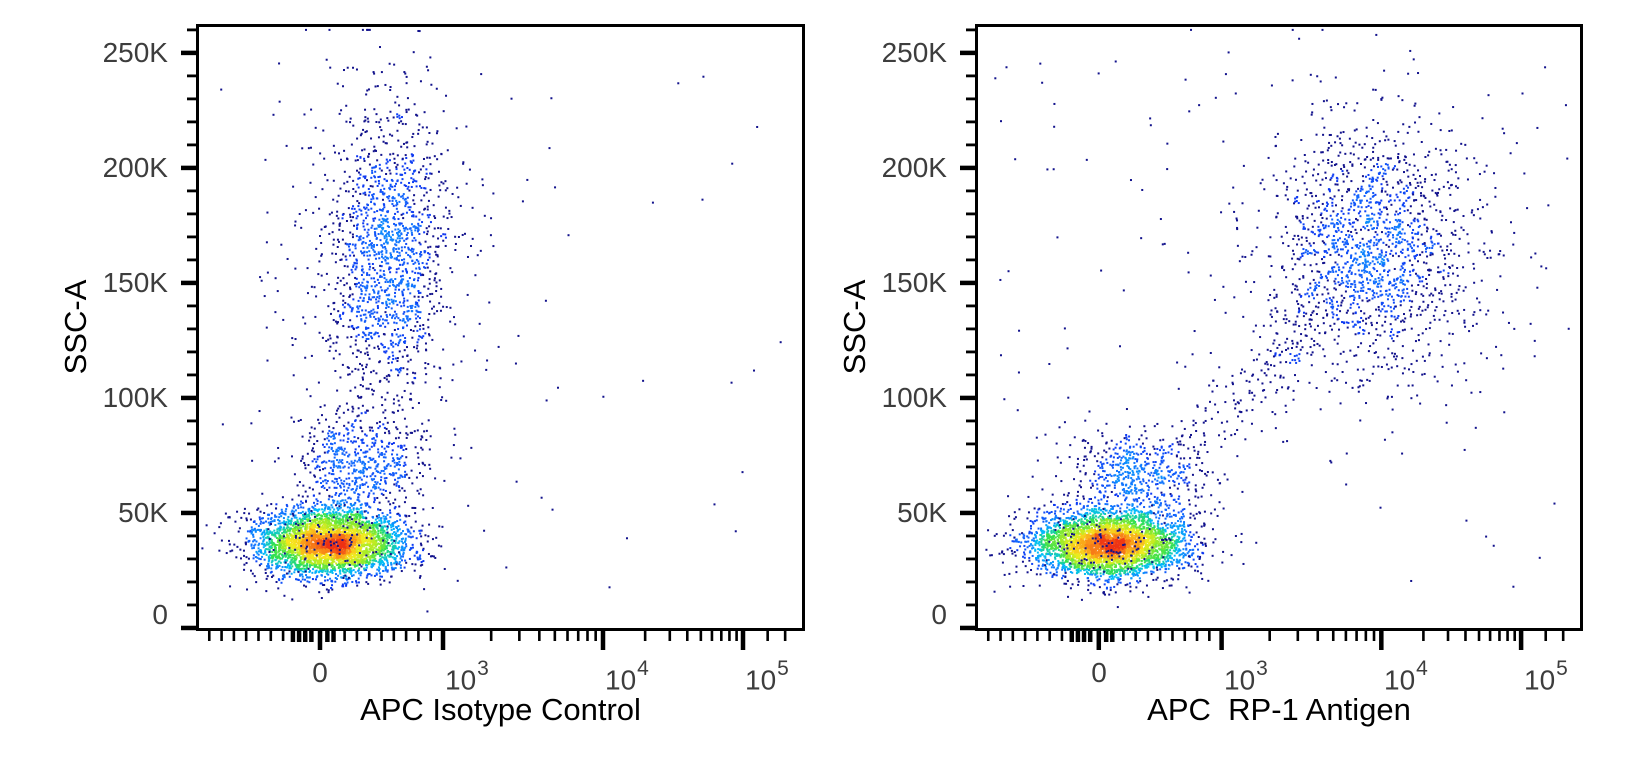 This screenshot has height=780, width=1647. I want to click on x-axis-title-left: APC Isotype Control, so click(500, 709).